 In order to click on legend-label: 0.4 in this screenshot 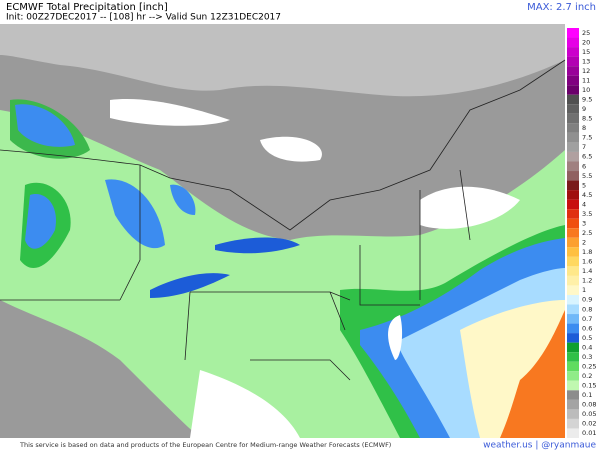, I will do `click(587, 347)`.